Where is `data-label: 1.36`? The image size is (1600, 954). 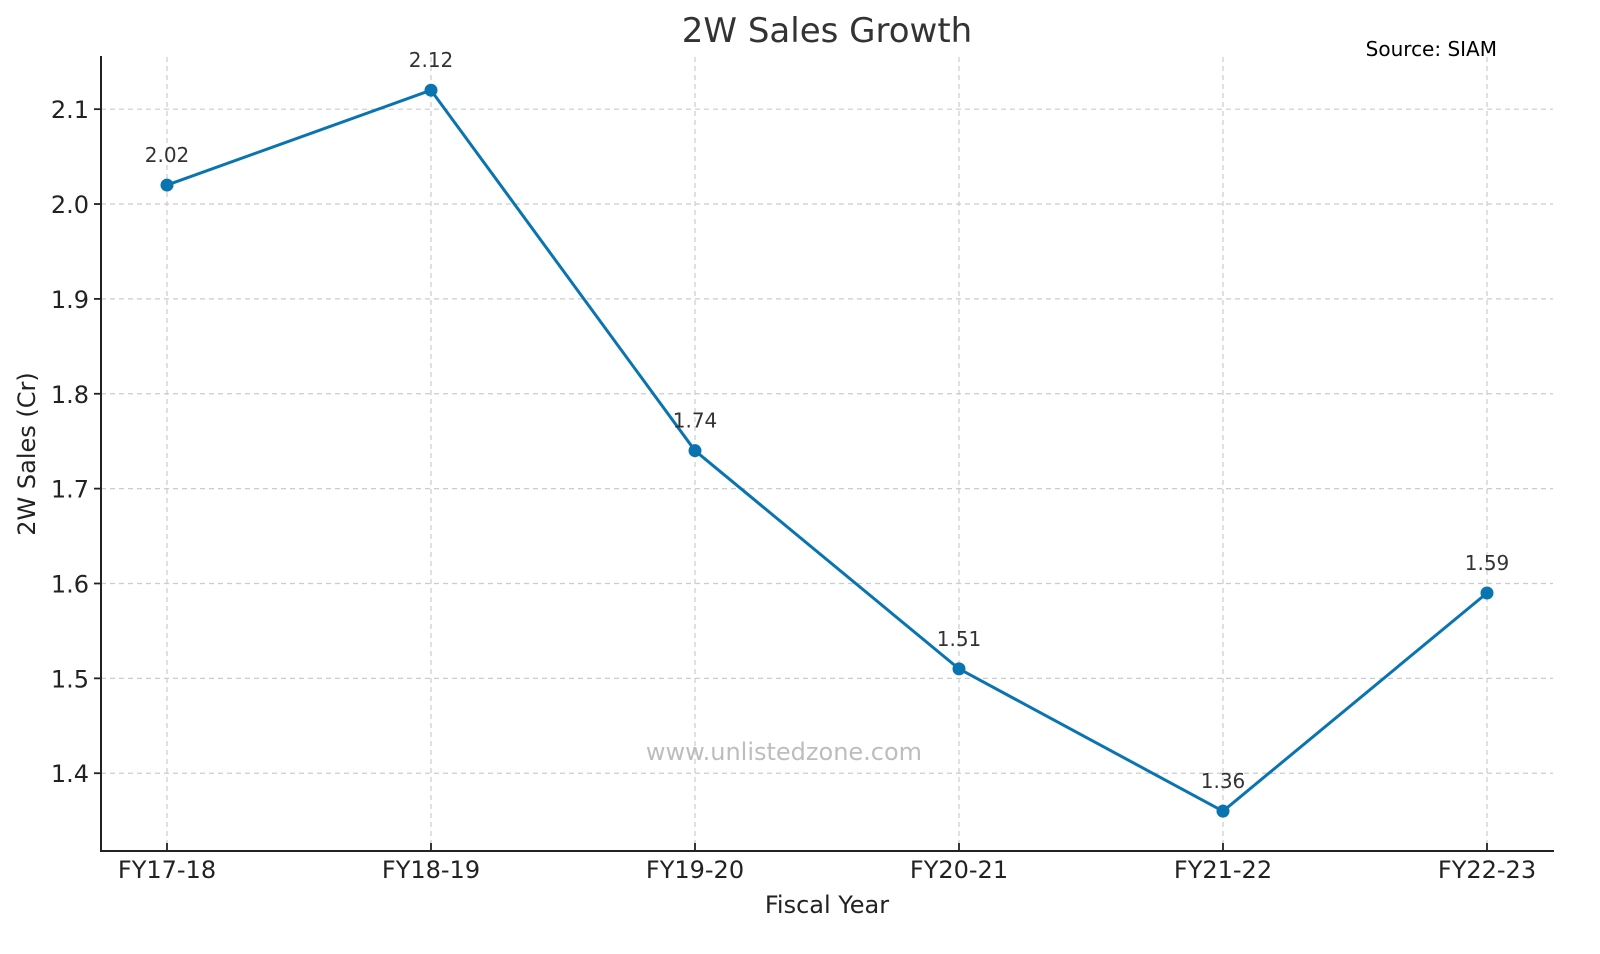 data-label: 1.36 is located at coordinates (1223, 781).